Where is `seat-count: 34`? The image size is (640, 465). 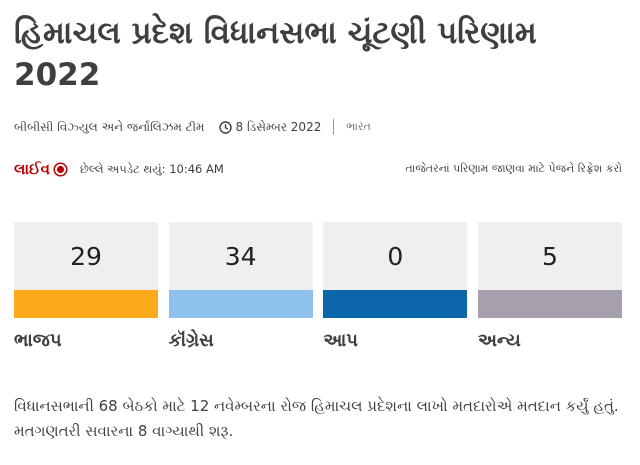 seat-count: 34 is located at coordinates (240, 256).